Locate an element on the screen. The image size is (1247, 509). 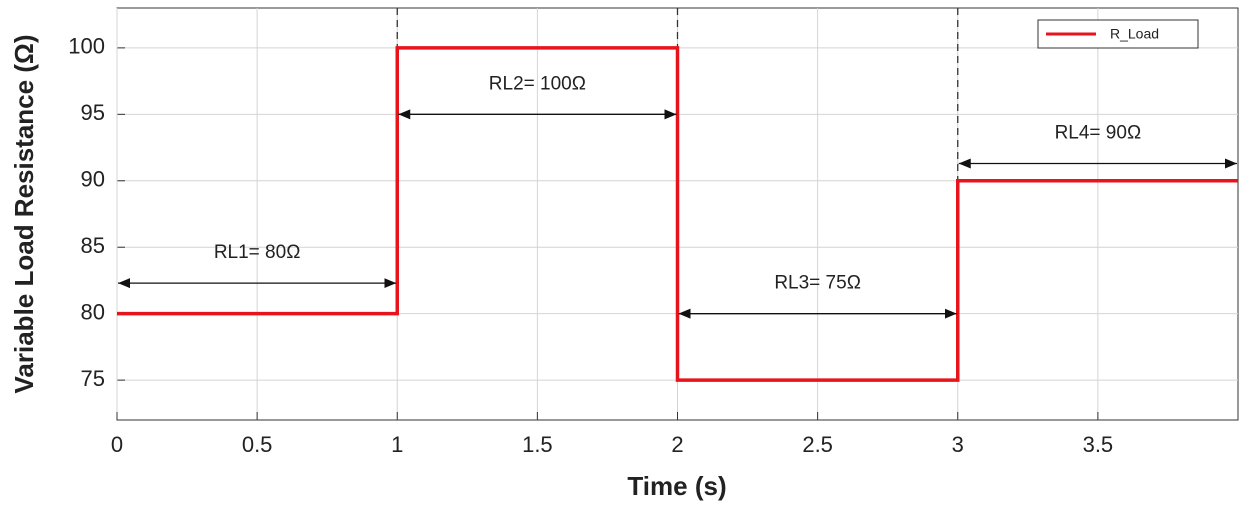
y-axis-label: Variable Load Resistance (Ω) is located at coordinates (24, 214).